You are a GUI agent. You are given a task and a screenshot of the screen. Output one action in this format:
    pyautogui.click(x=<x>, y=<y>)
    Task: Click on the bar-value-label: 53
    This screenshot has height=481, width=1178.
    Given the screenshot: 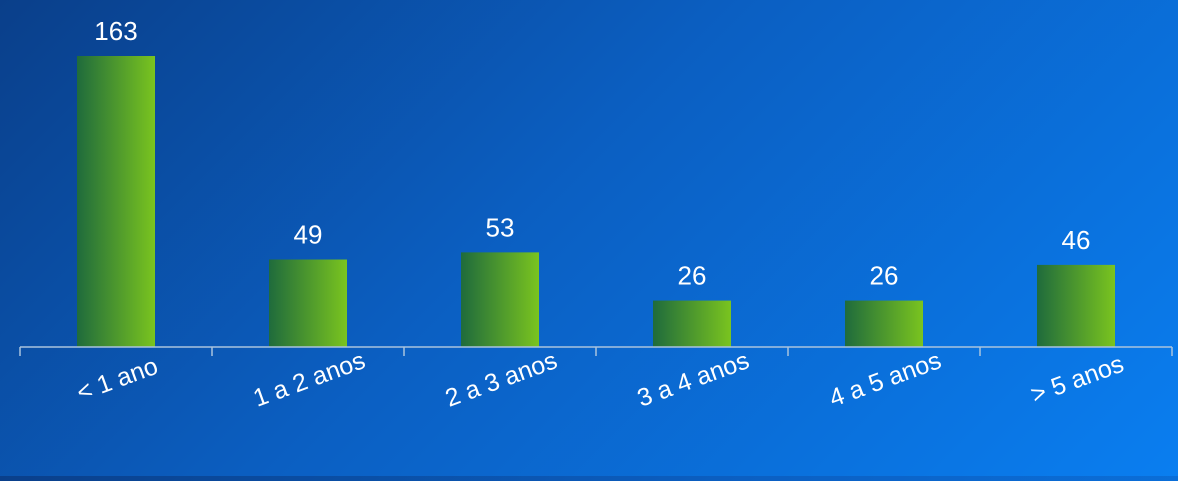 What is the action you would take?
    pyautogui.click(x=500, y=227)
    